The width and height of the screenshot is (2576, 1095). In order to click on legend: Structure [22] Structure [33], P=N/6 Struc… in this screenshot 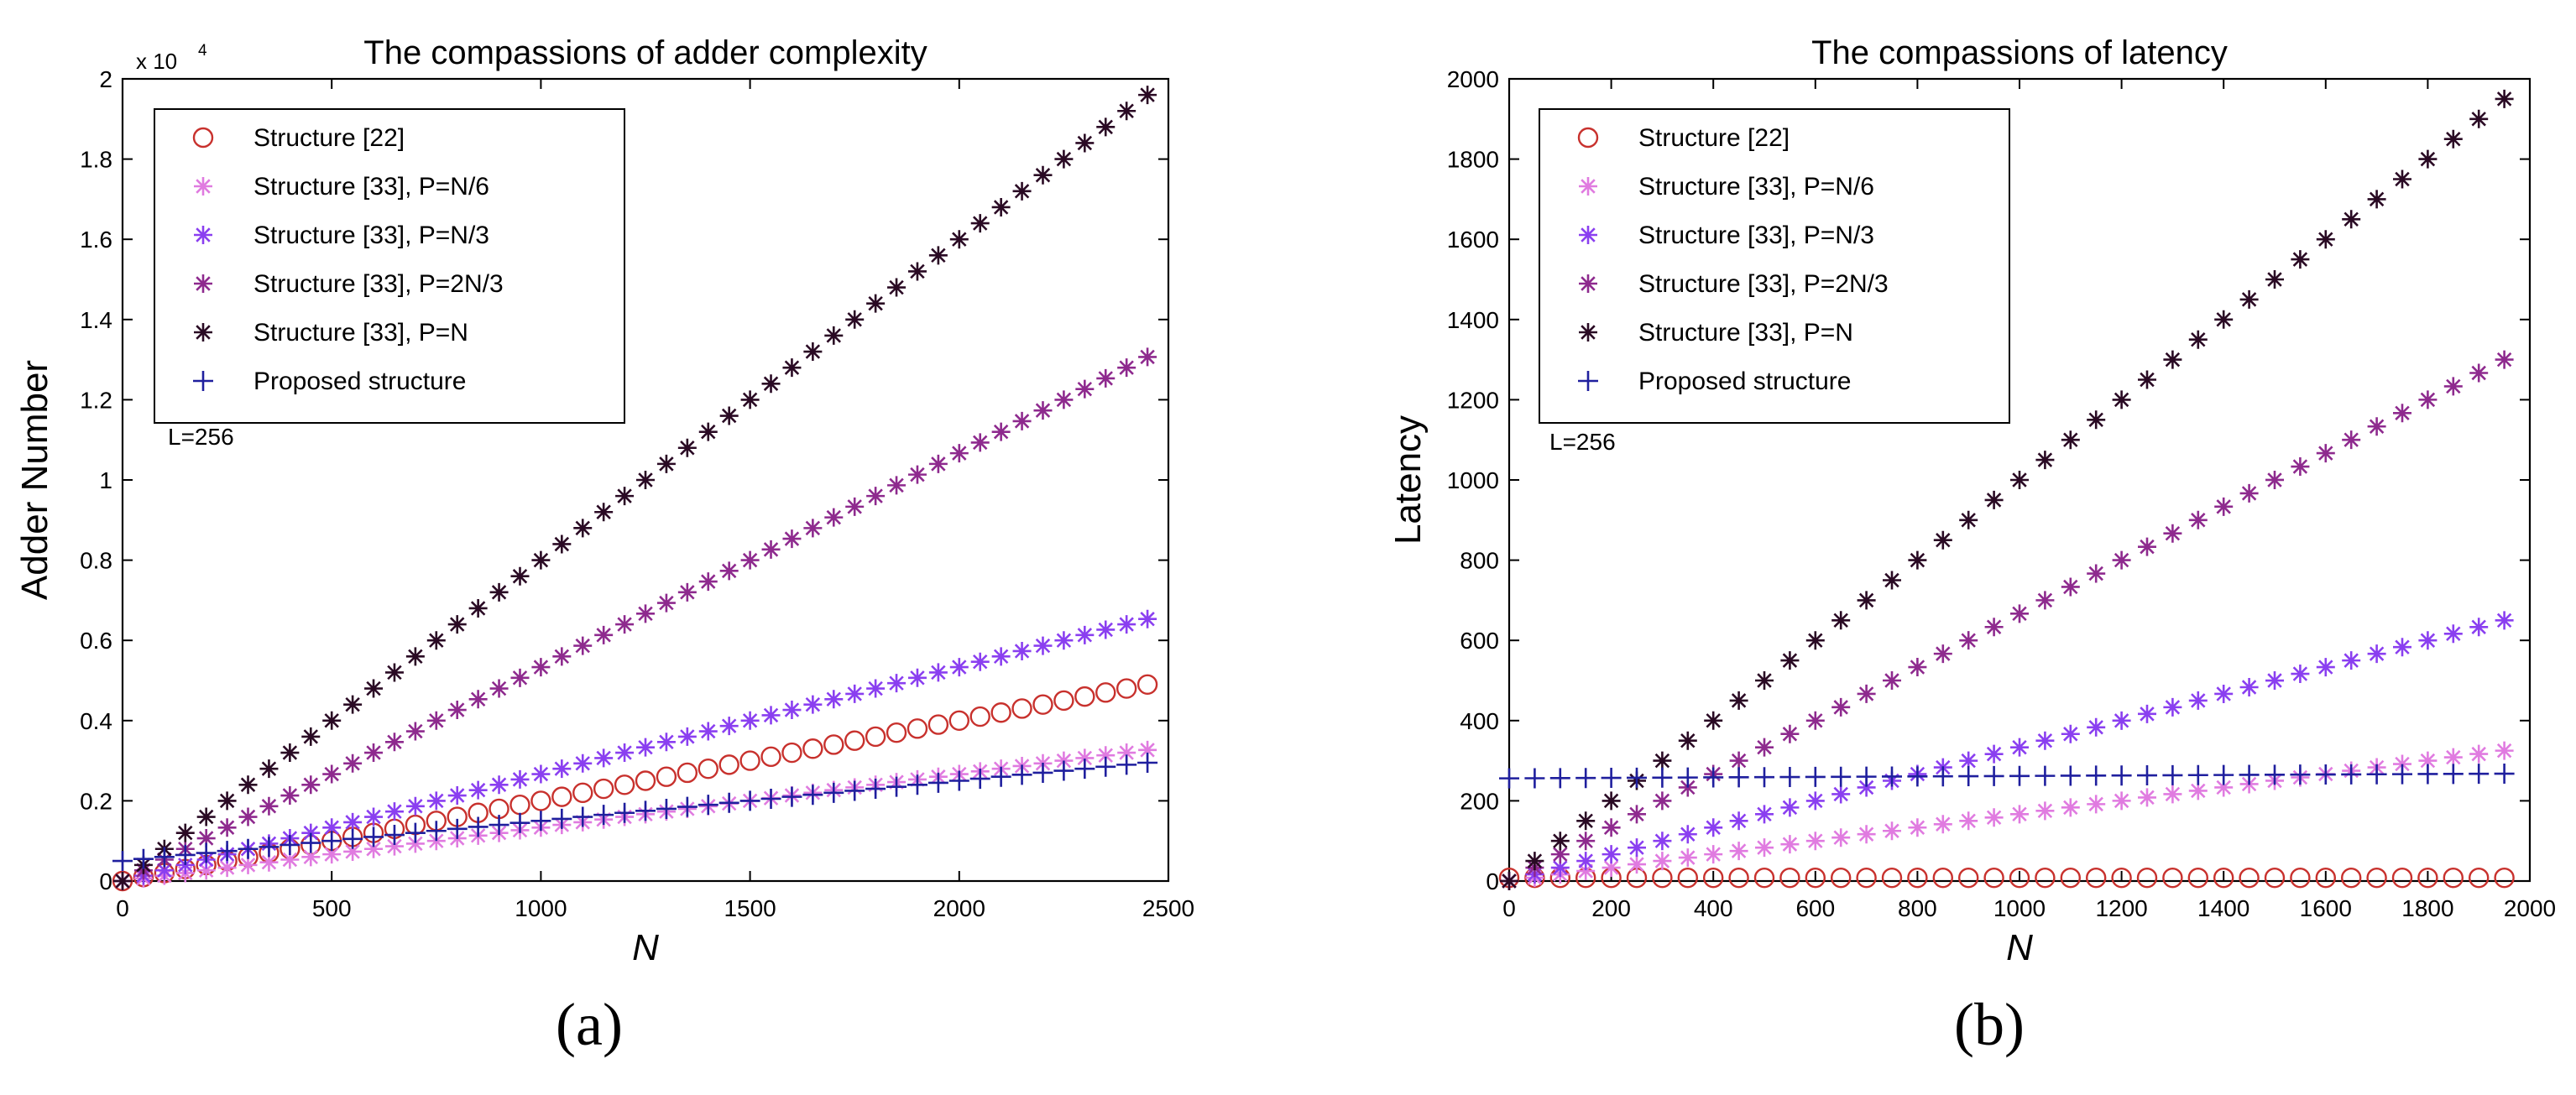, I will do `click(389, 266)`.